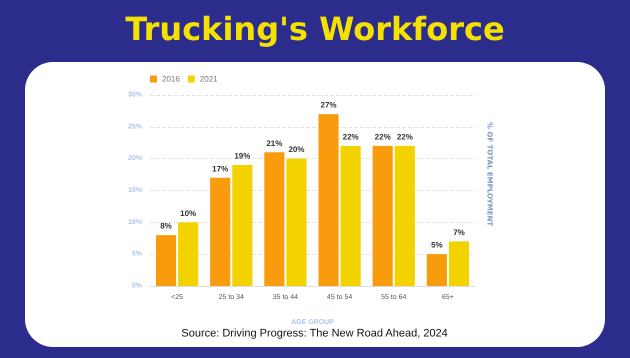 The height and width of the screenshot is (358, 630). What do you see at coordinates (274, 143) in the screenshot?
I see `data-label: 21%` at bounding box center [274, 143].